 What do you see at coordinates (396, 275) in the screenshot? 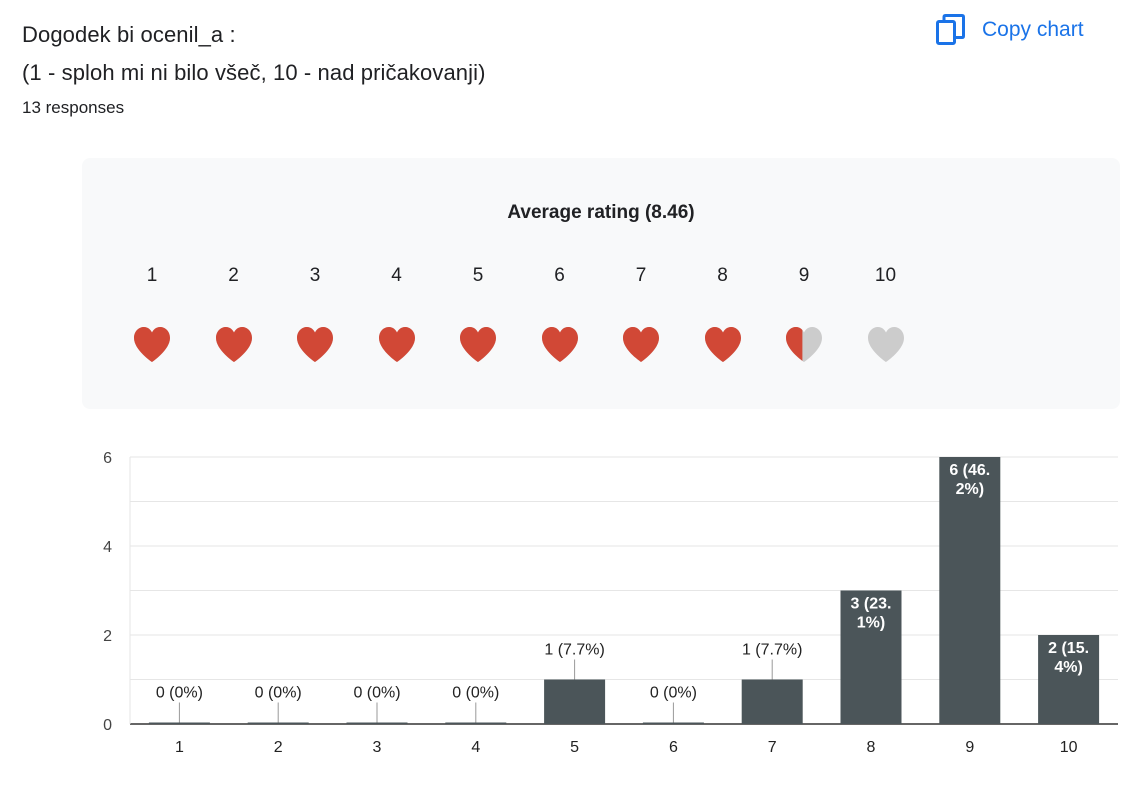
I see `rating-scale-label: 4` at bounding box center [396, 275].